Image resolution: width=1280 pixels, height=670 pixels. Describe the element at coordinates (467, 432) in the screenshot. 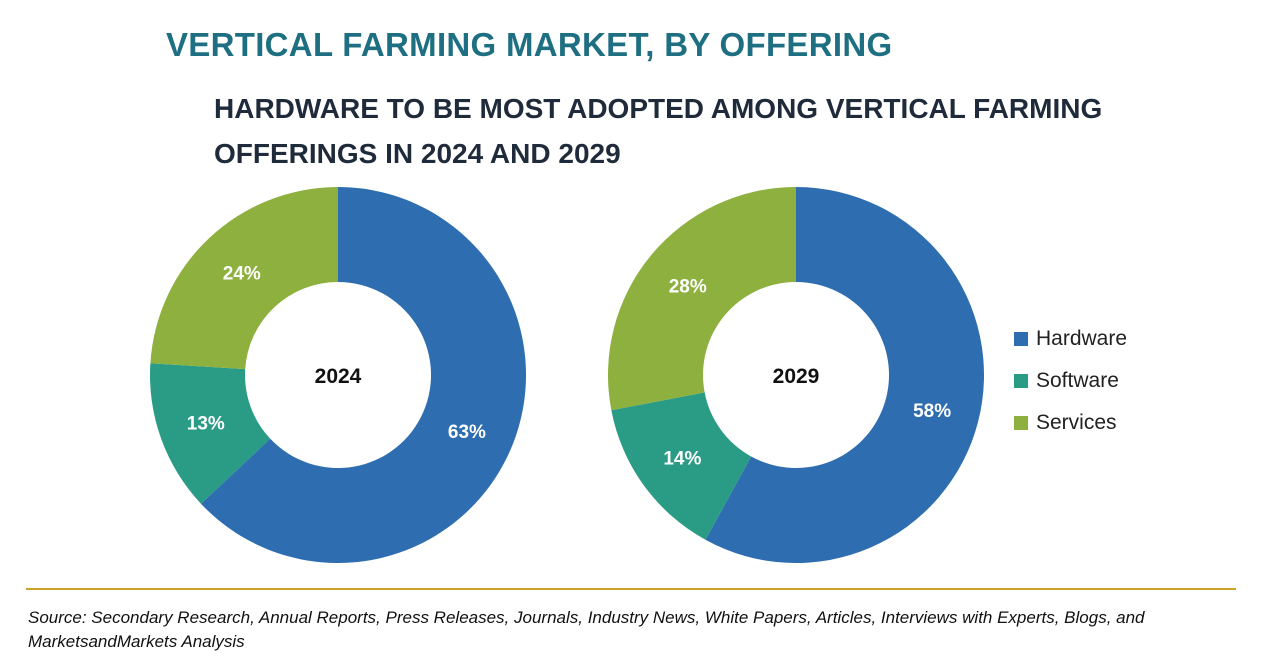

I see `data-label-2024-hardware: 63%` at that location.